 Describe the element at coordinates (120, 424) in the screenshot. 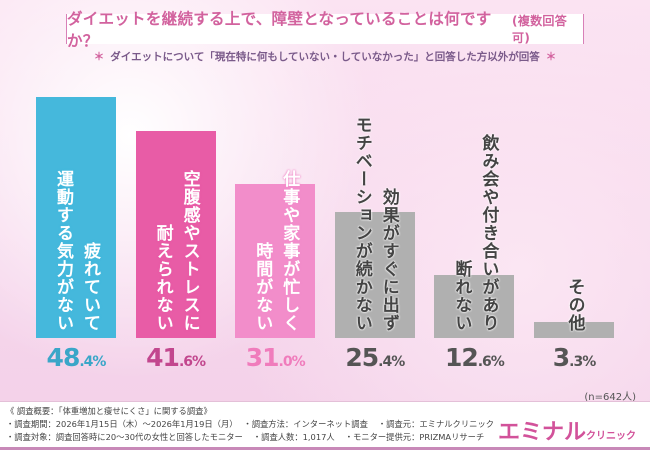

I see `survey-period: ・調査期間：2026年1月15日（木）～2026年1月19日（月）` at that location.